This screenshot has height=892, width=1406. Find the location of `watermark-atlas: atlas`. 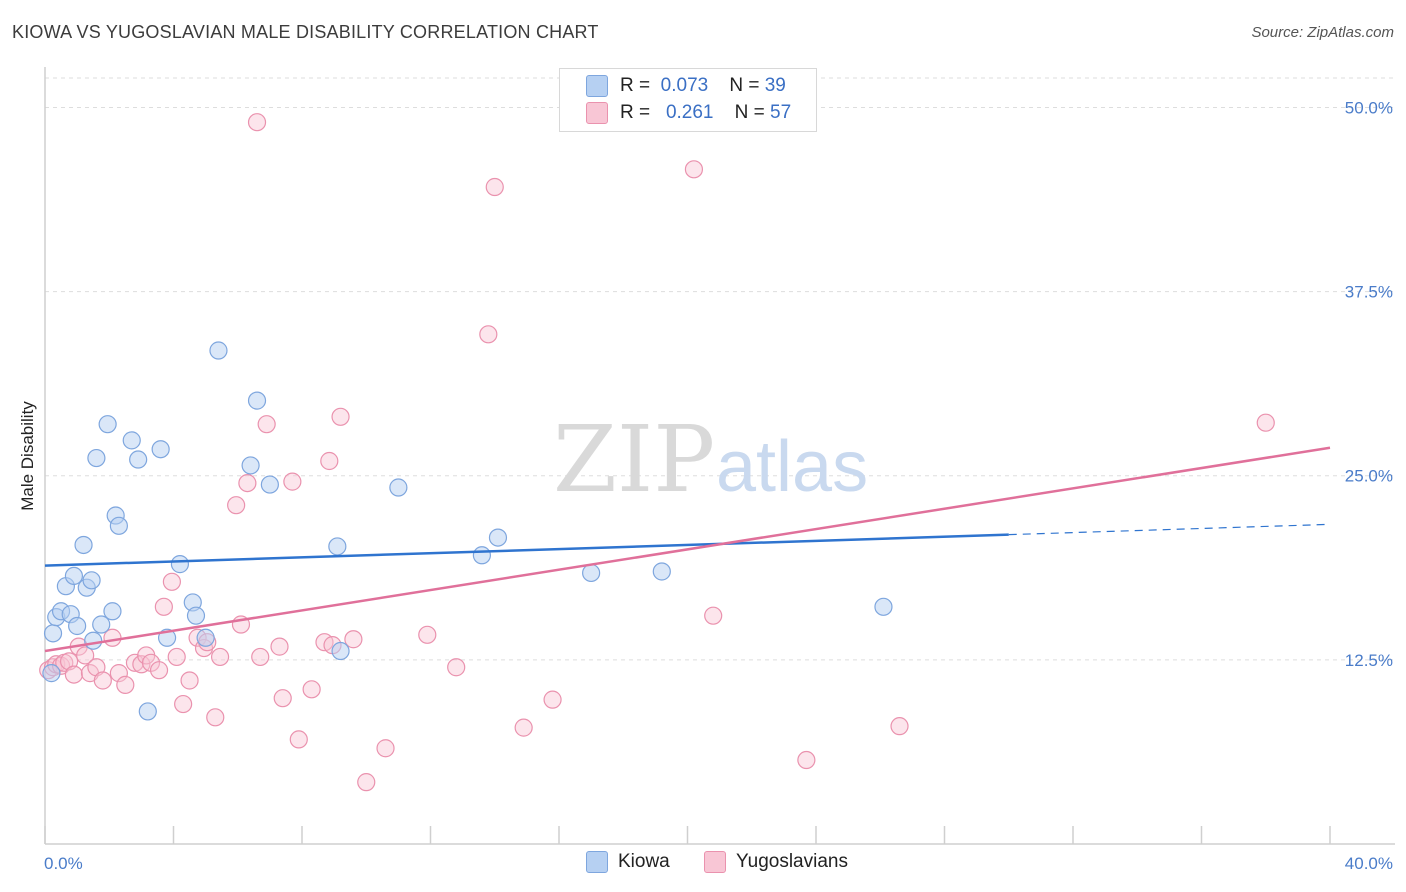

watermark-atlas: atlas is located at coordinates (792, 467).